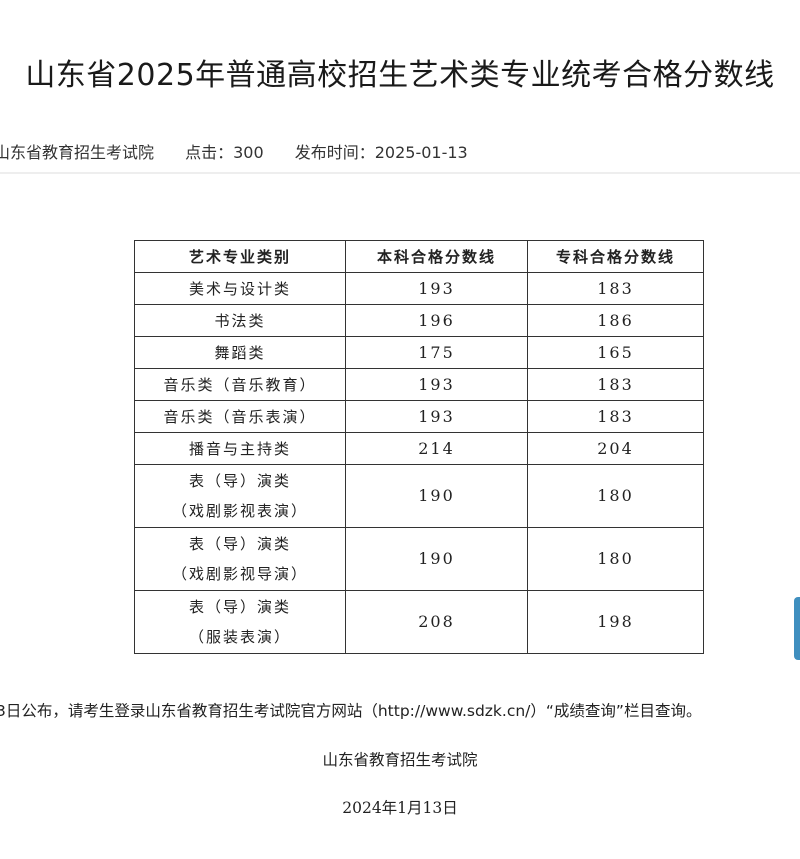 The height and width of the screenshot is (859, 800). I want to click on category-cell: 书法类, so click(240, 320).